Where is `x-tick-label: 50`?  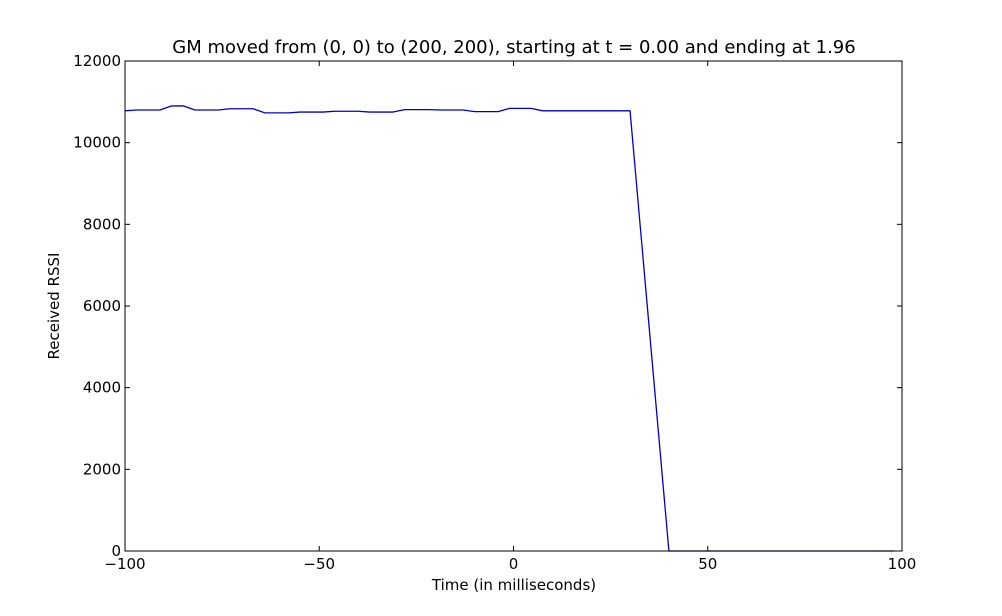 x-tick-label: 50 is located at coordinates (707, 564).